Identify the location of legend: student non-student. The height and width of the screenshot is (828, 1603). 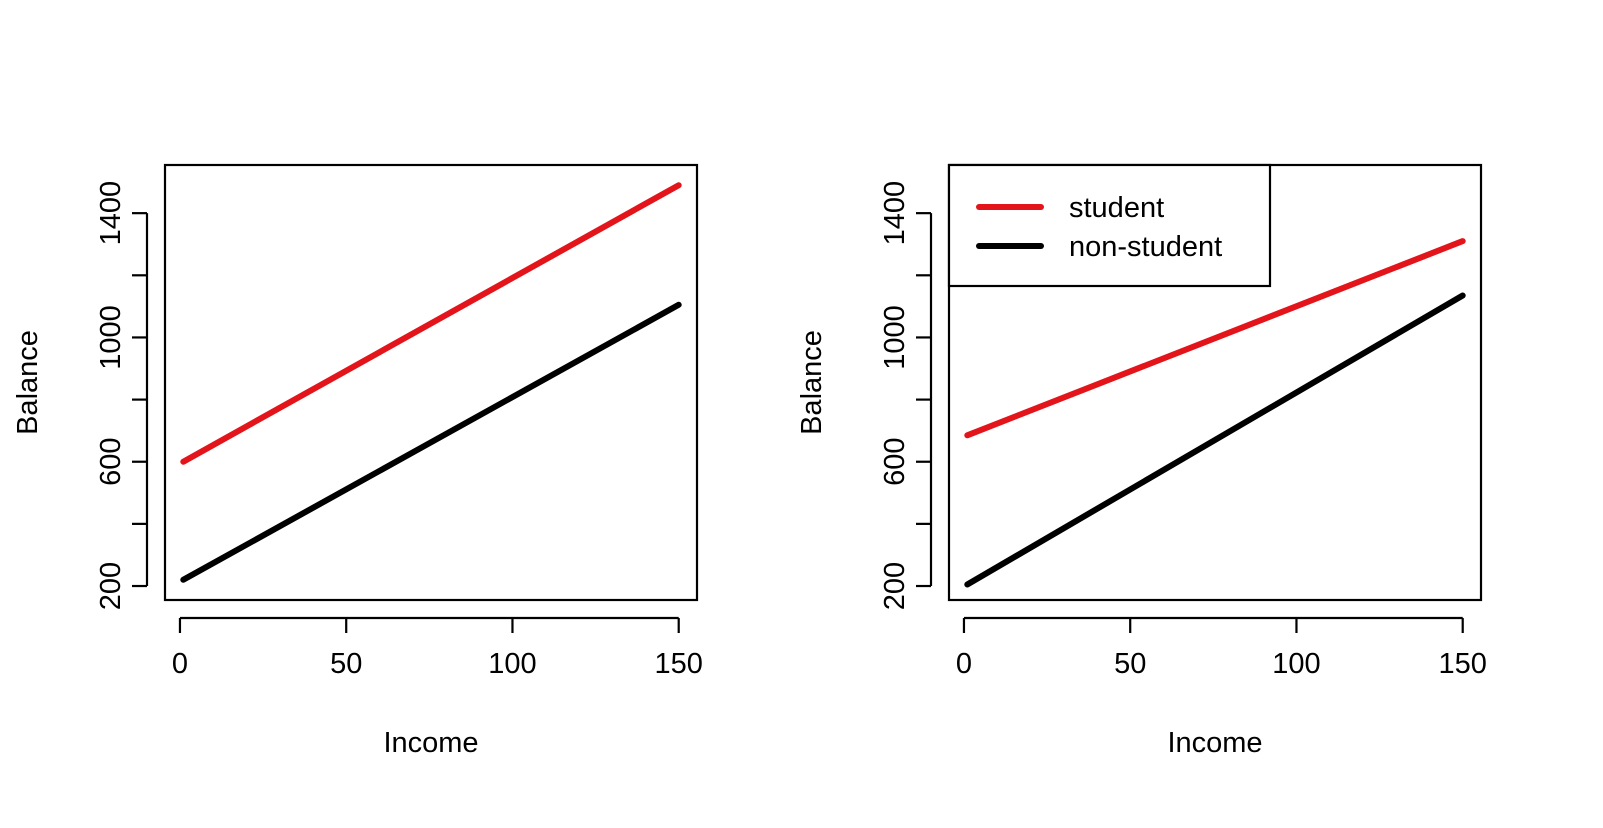
(1109, 225).